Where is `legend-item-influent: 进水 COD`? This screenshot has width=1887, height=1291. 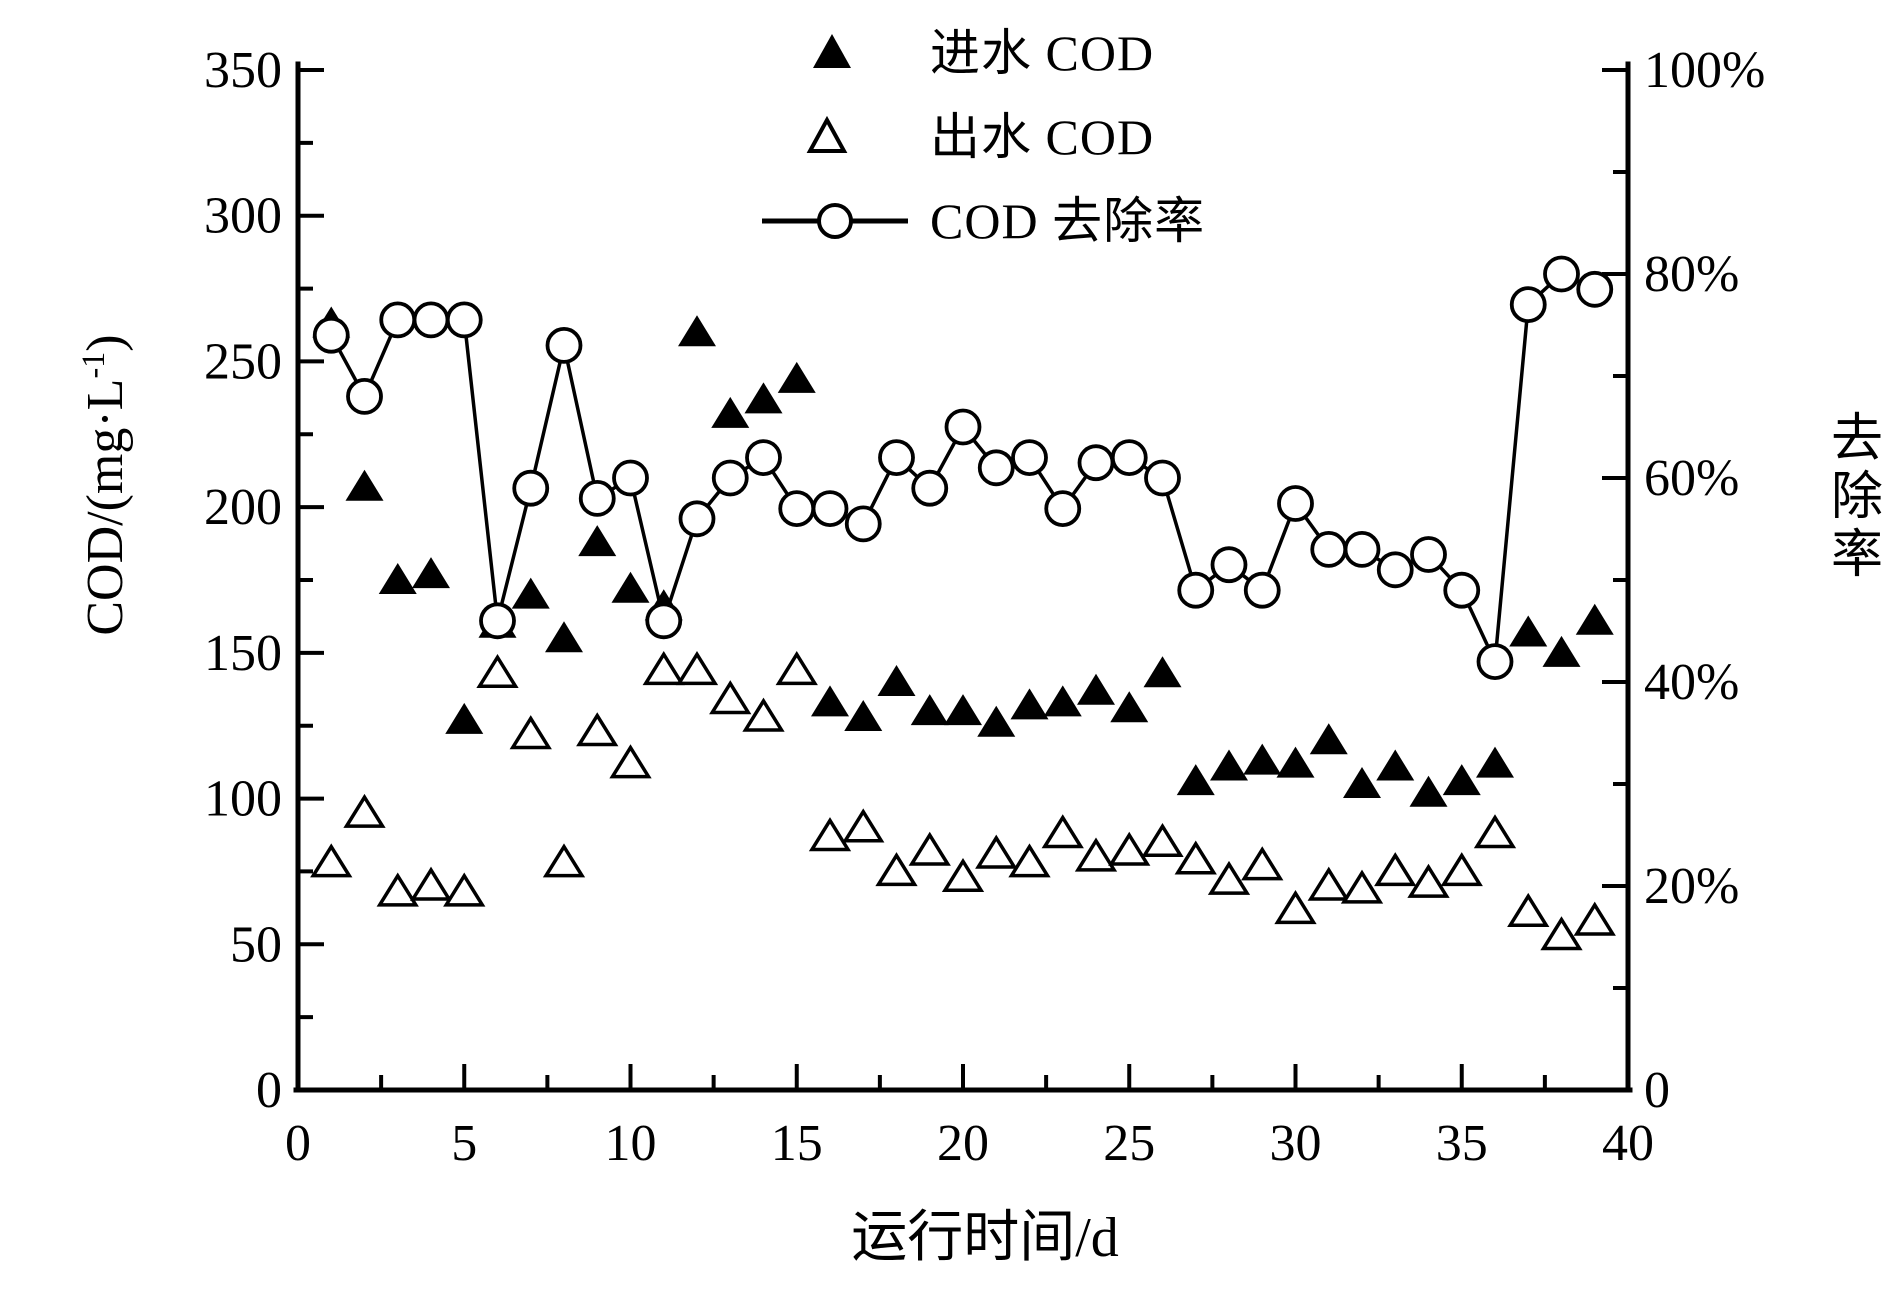 legend-item-influent: 进水 COD is located at coordinates (951, 53).